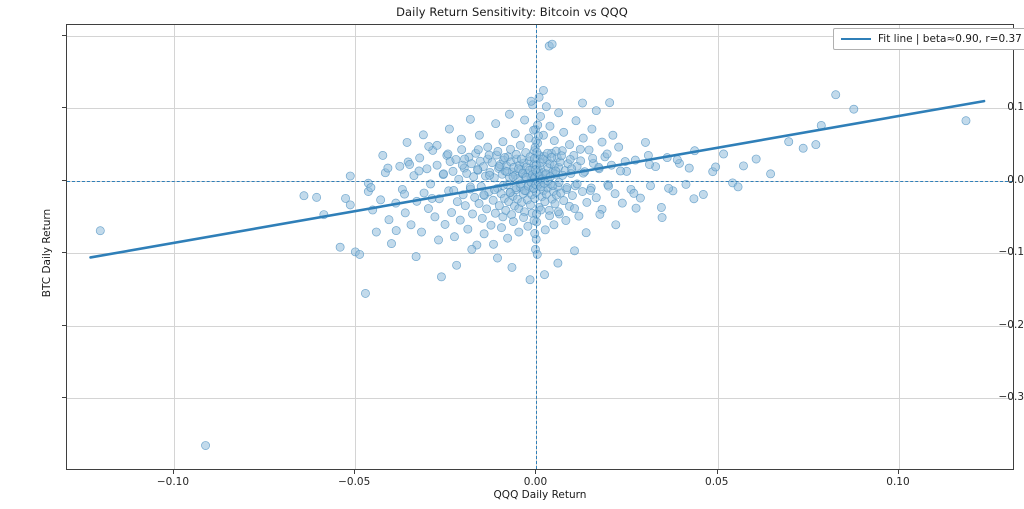 The width and height of the screenshot is (1024, 509). What do you see at coordinates (1011, 252) in the screenshot?
I see `y-tick-label: −0.1` at bounding box center [1011, 252].